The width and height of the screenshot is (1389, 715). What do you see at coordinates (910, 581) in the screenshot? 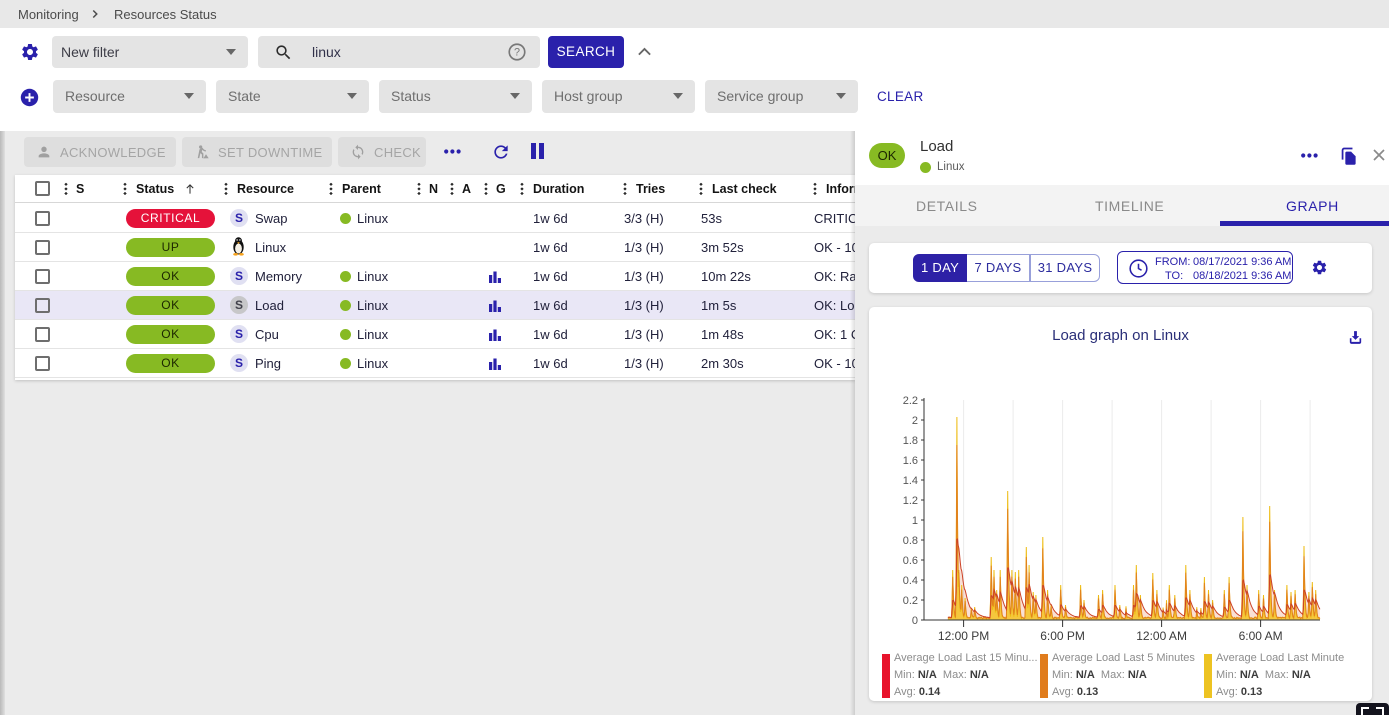
I see `svg-text: 0.4` at bounding box center [910, 581].